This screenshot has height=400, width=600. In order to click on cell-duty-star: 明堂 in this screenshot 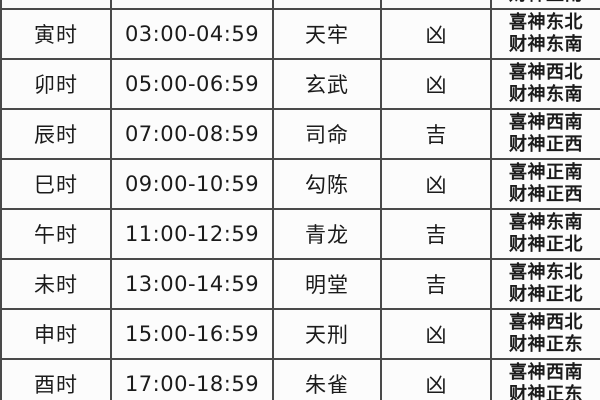, I will do `click(327, 284)`.